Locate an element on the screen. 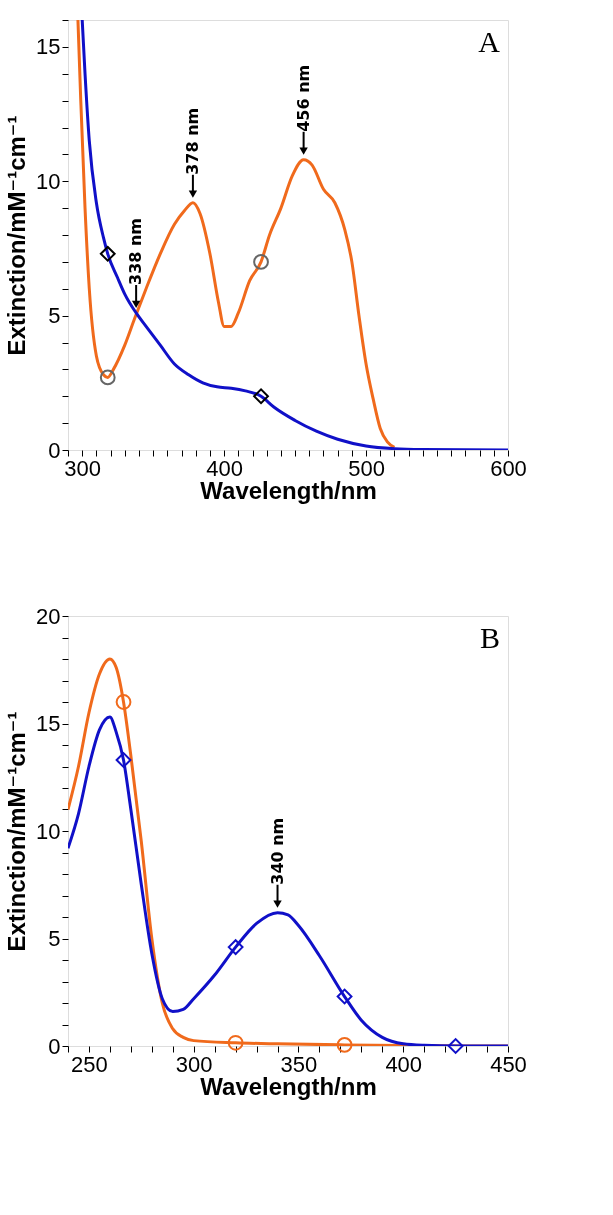 The image size is (613, 1215). y-tick-label: 20 is located at coordinates (48, 616).